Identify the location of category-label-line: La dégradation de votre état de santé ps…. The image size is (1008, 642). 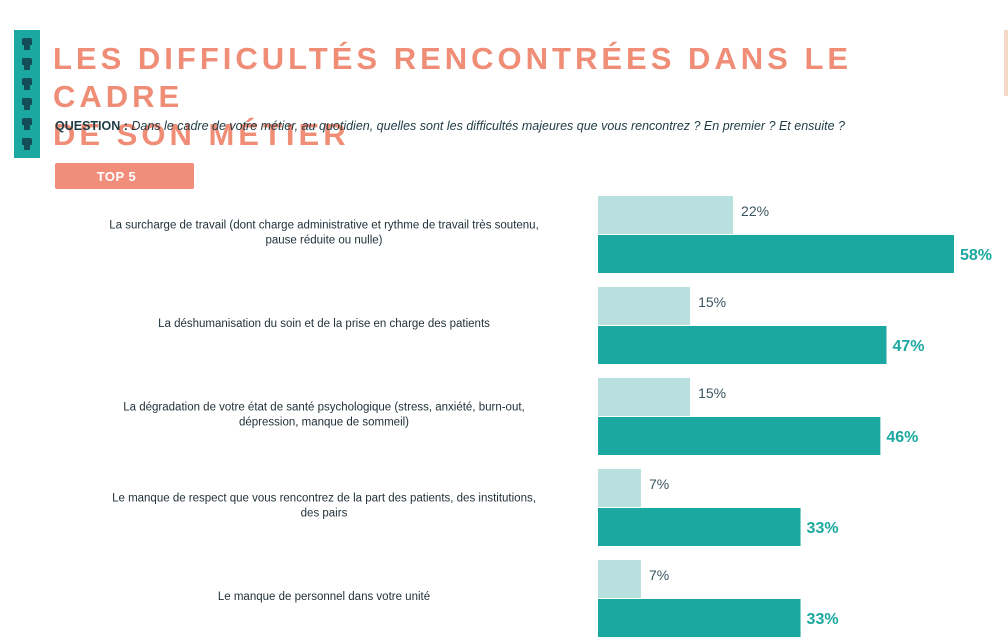
(323, 408).